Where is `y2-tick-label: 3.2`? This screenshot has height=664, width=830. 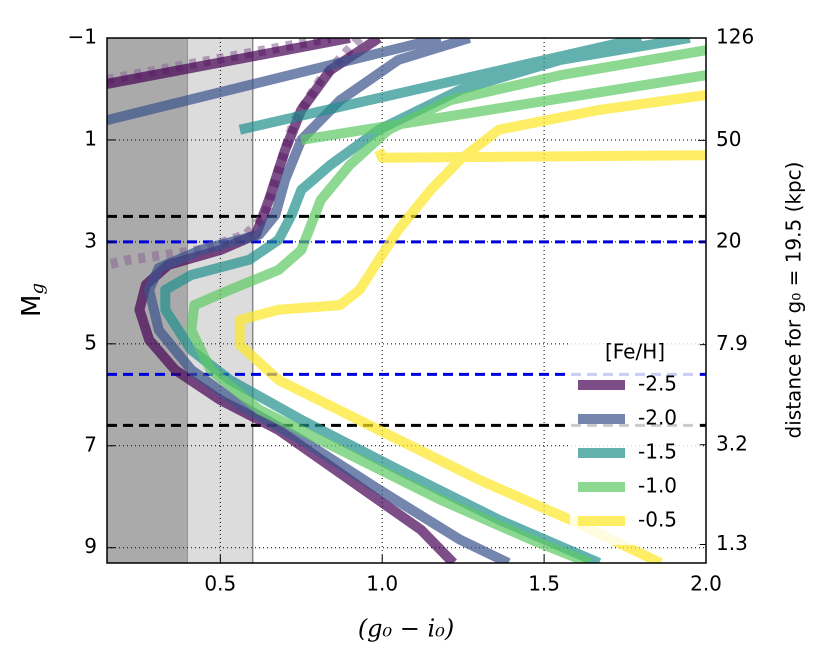
y2-tick-label: 3.2 is located at coordinates (732, 443).